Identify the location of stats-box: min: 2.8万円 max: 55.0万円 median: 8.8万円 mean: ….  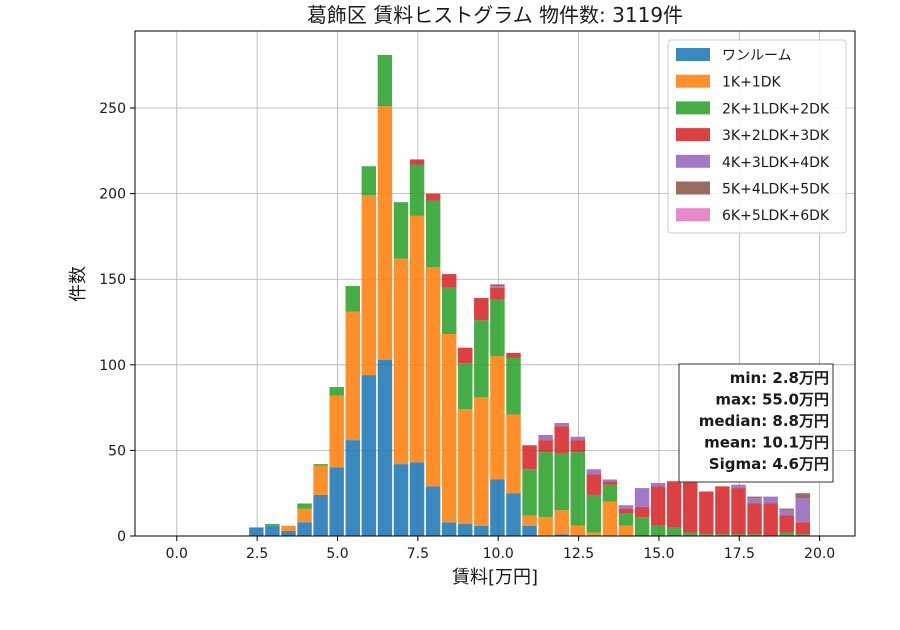
(756, 423).